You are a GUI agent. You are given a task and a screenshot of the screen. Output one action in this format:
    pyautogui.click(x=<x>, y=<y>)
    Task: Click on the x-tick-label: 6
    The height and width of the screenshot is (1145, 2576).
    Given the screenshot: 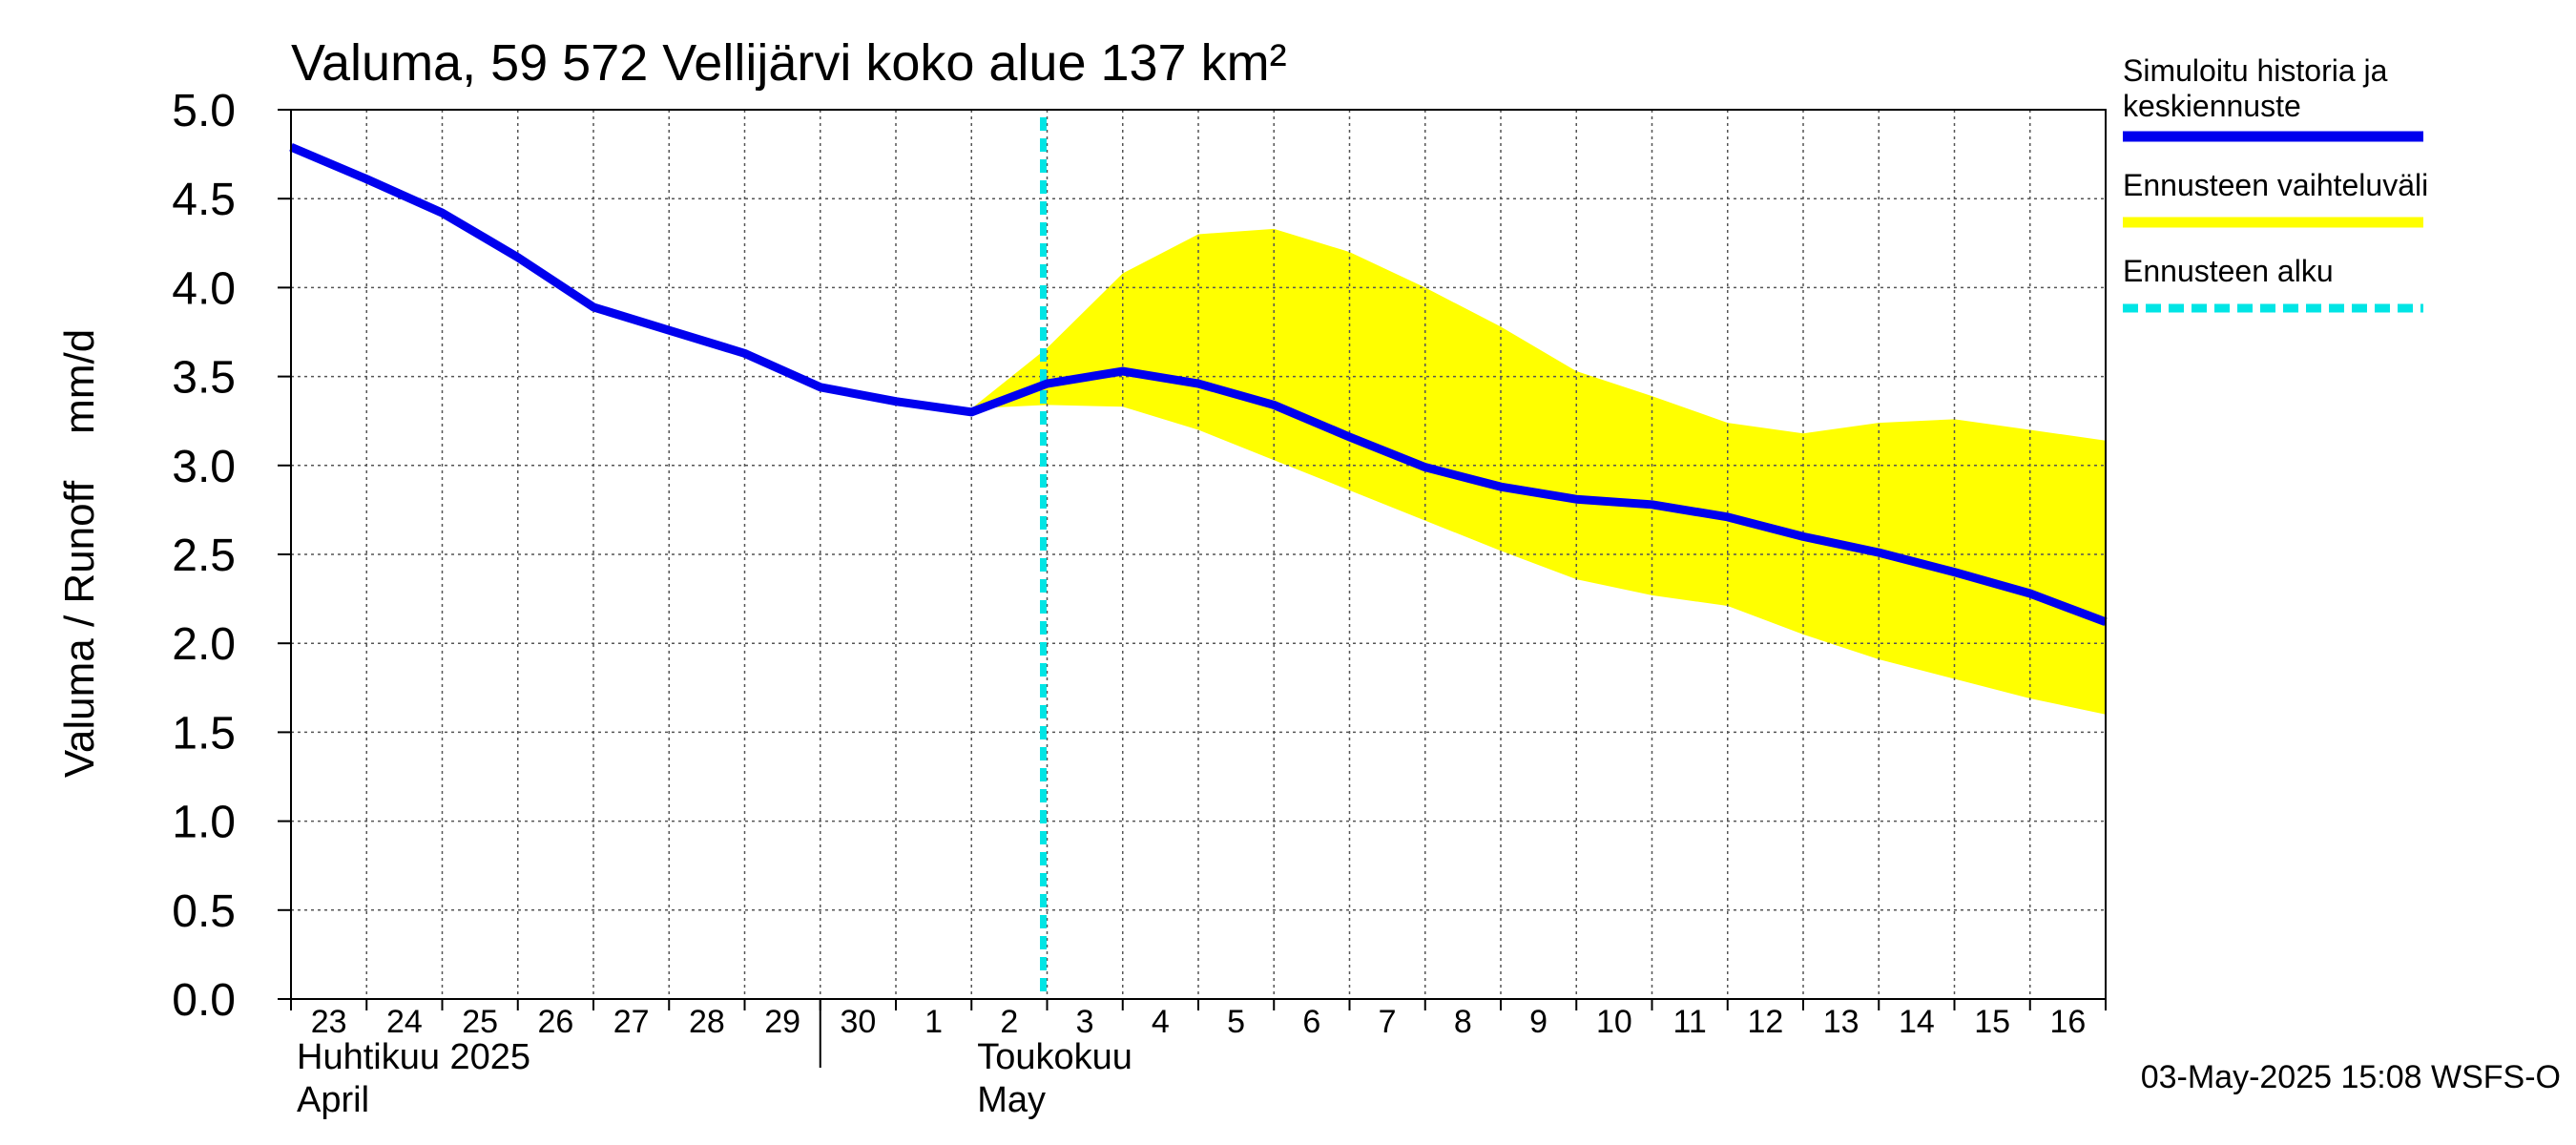 What is the action you would take?
    pyautogui.click(x=1311, y=1022)
    